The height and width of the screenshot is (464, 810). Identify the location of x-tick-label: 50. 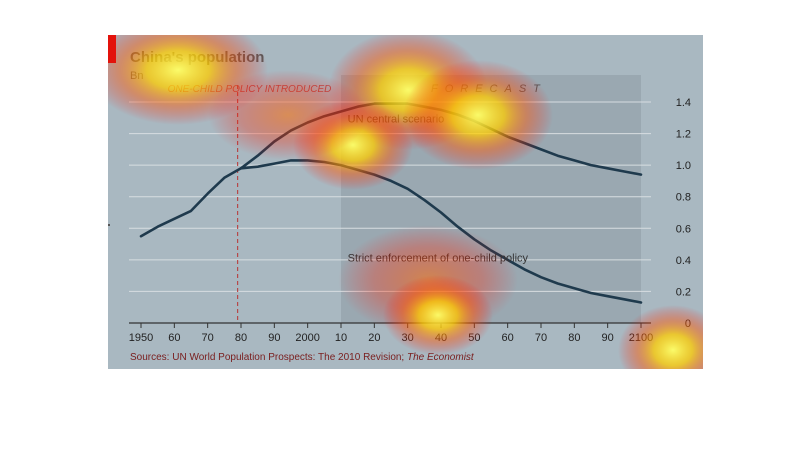
(474, 338).